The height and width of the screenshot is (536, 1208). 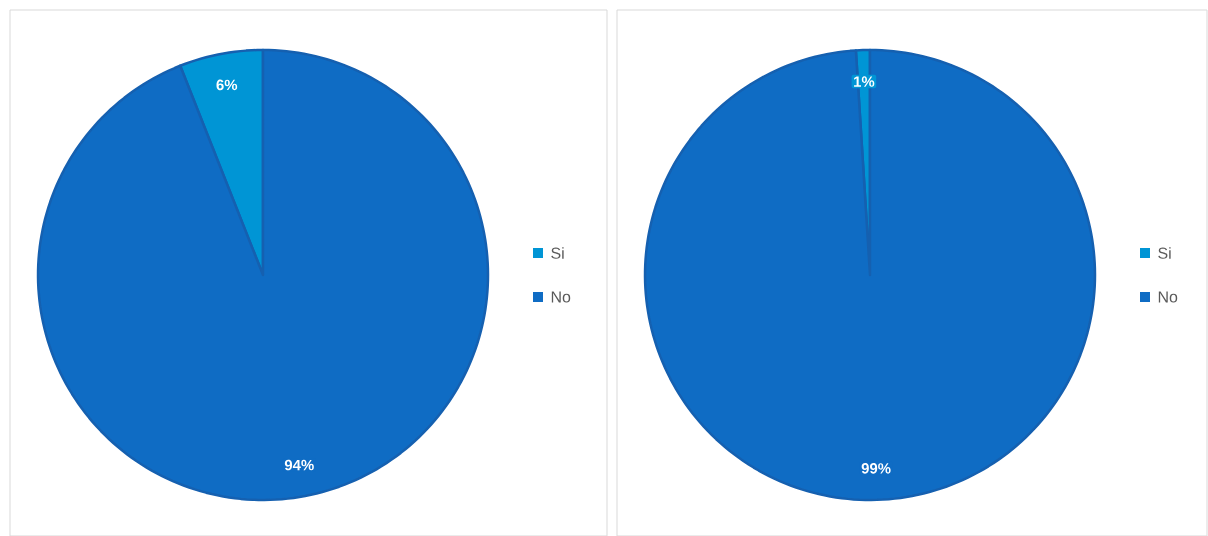 I want to click on data-label: 94%, so click(x=299, y=465).